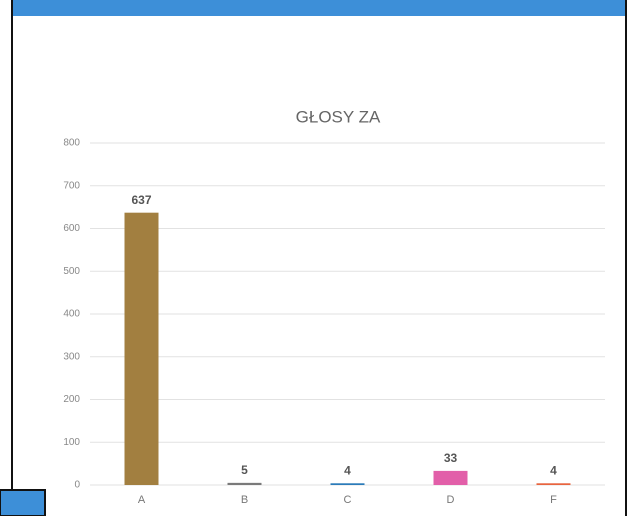 The height and width of the screenshot is (516, 635). I want to click on y-tick-label: 600, so click(71, 228).